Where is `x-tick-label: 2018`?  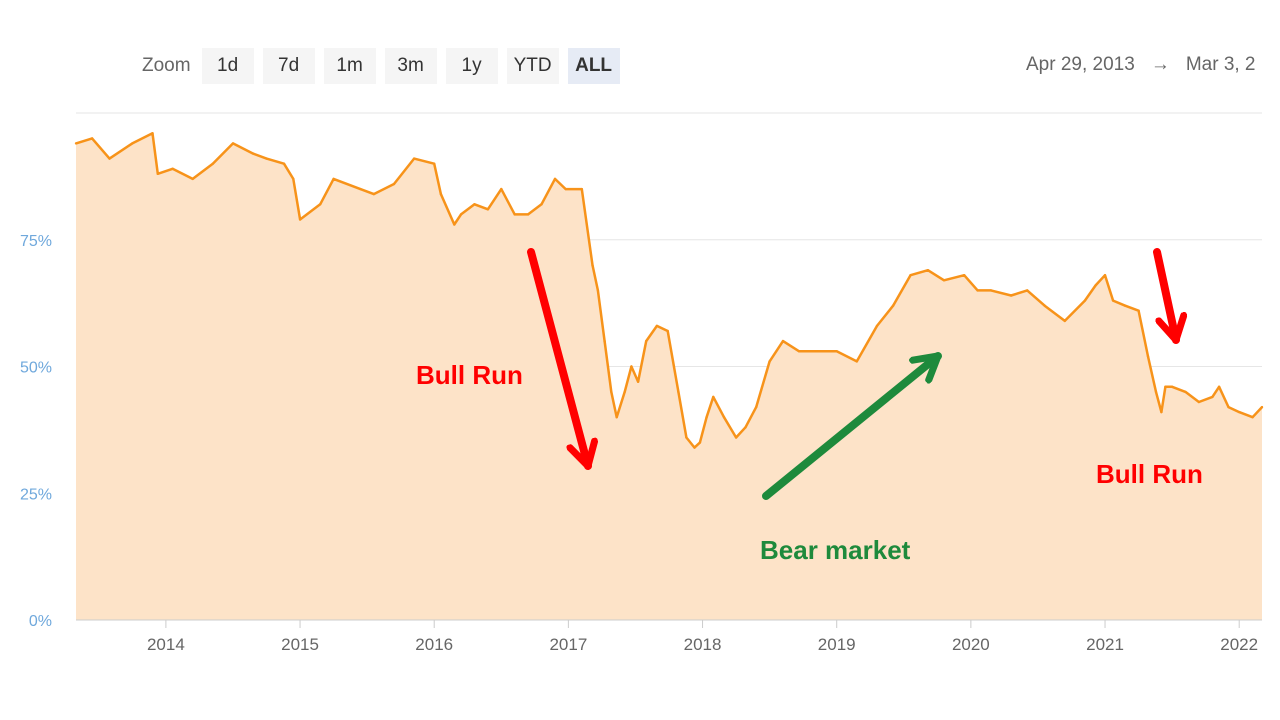 x-tick-label: 2018 is located at coordinates (703, 644).